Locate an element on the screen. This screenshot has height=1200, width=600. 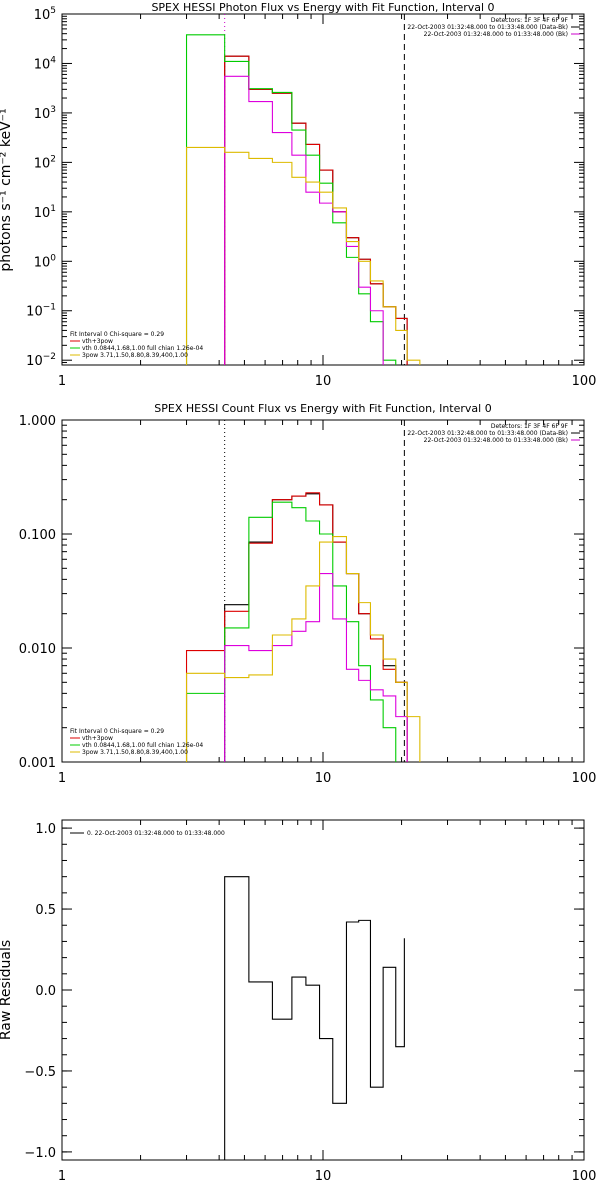
y-tick-label: 10⁻¹ is located at coordinates (41, 311).